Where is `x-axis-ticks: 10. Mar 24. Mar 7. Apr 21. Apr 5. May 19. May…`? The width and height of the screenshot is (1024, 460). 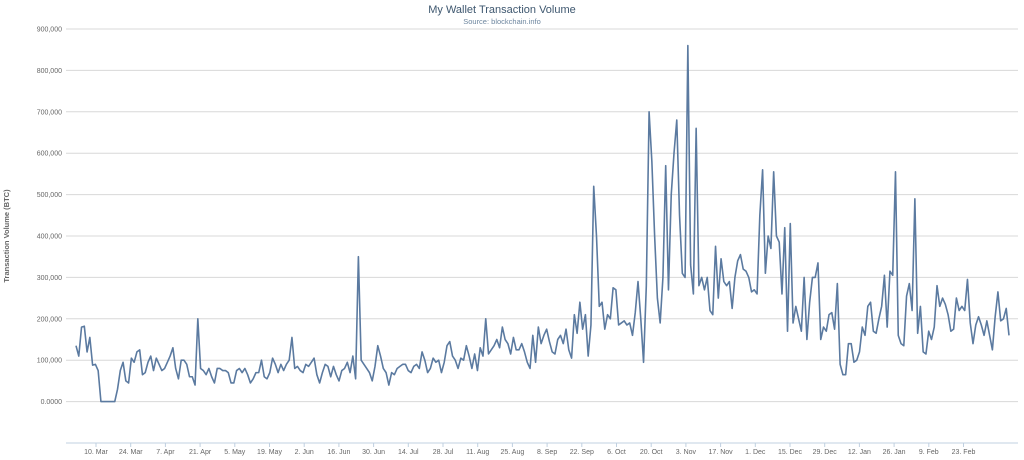
x-axis-ticks: 10. Mar 24. Mar 7. Apr 21. Apr 5. May 19. May… is located at coordinates (529, 449).